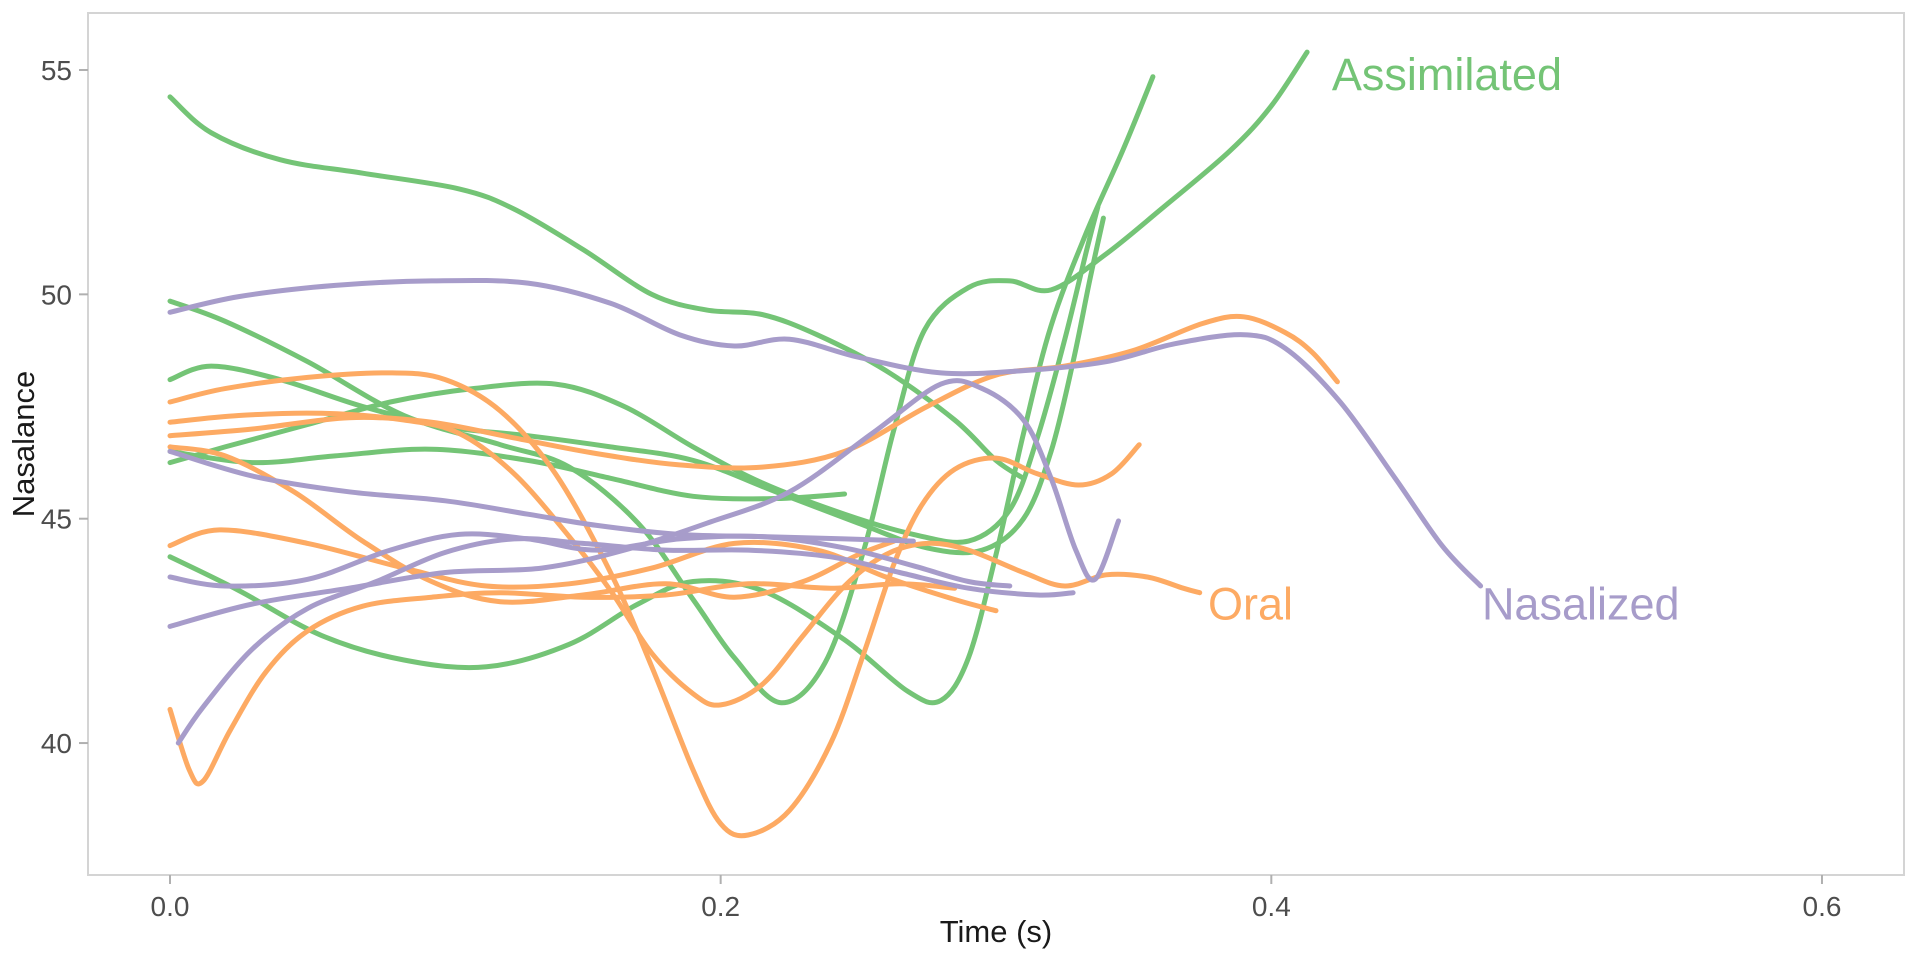 This screenshot has width=1920, height=960. I want to click on x-tick-label: 0.4, so click(1271, 906).